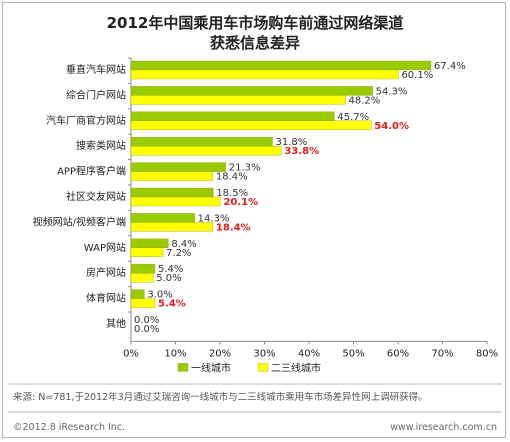 The width and height of the screenshot is (510, 442). I want to click on legend-label: 一线城市, so click(211, 367).